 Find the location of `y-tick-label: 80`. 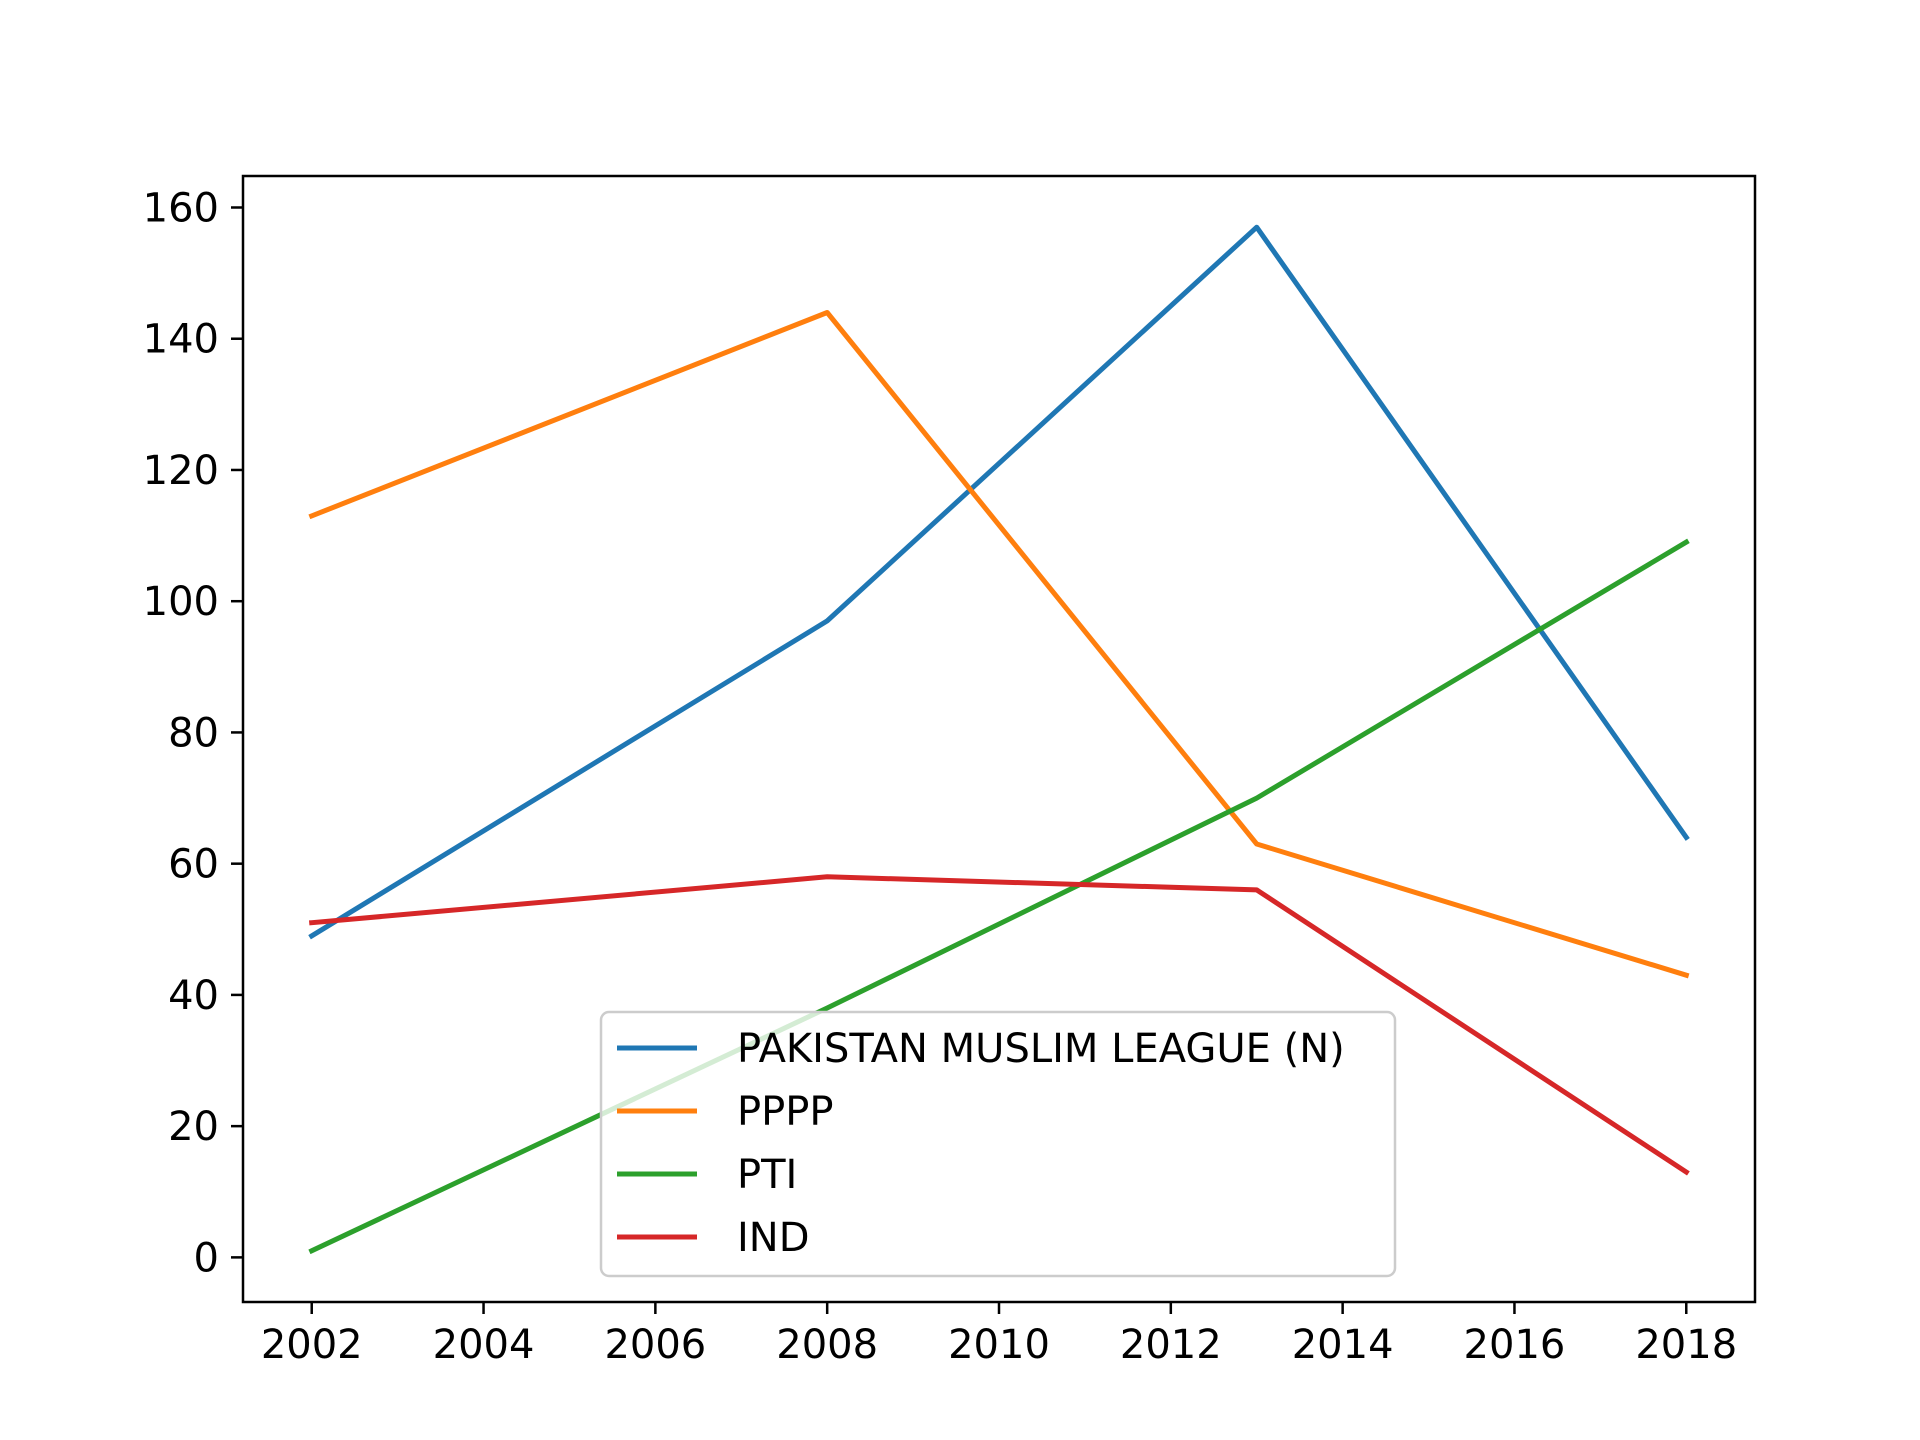

y-tick-label: 80 is located at coordinates (193, 733).